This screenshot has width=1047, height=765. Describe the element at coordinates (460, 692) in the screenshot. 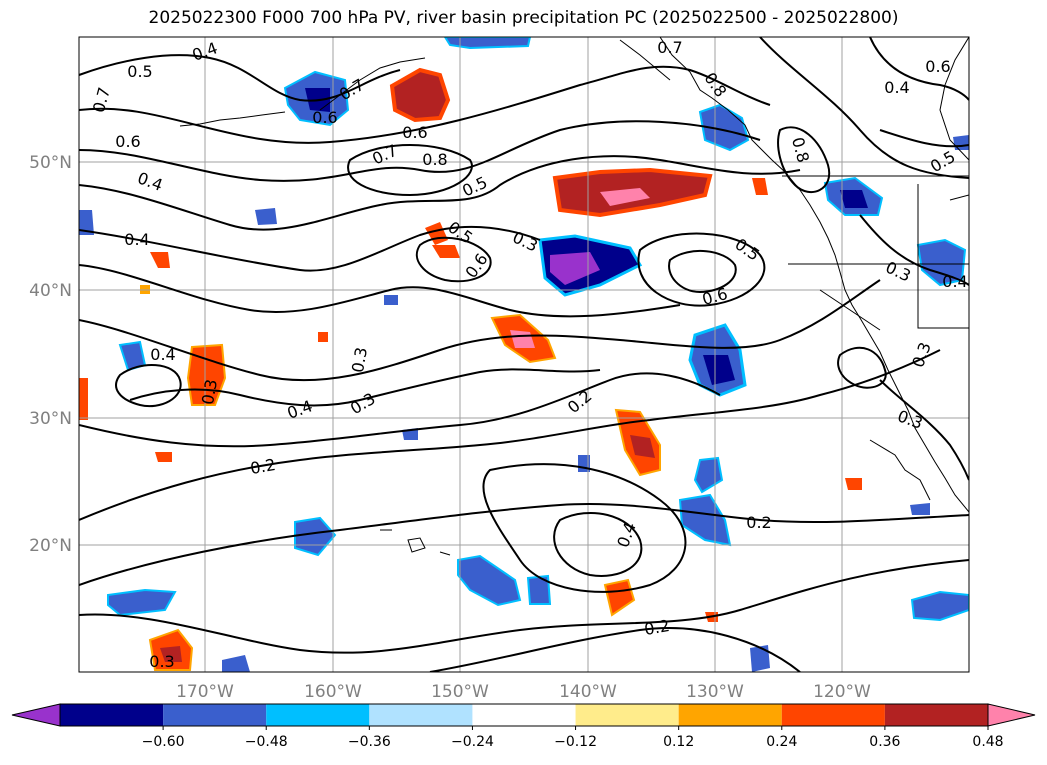

I see `lon-label: 150°W` at that location.